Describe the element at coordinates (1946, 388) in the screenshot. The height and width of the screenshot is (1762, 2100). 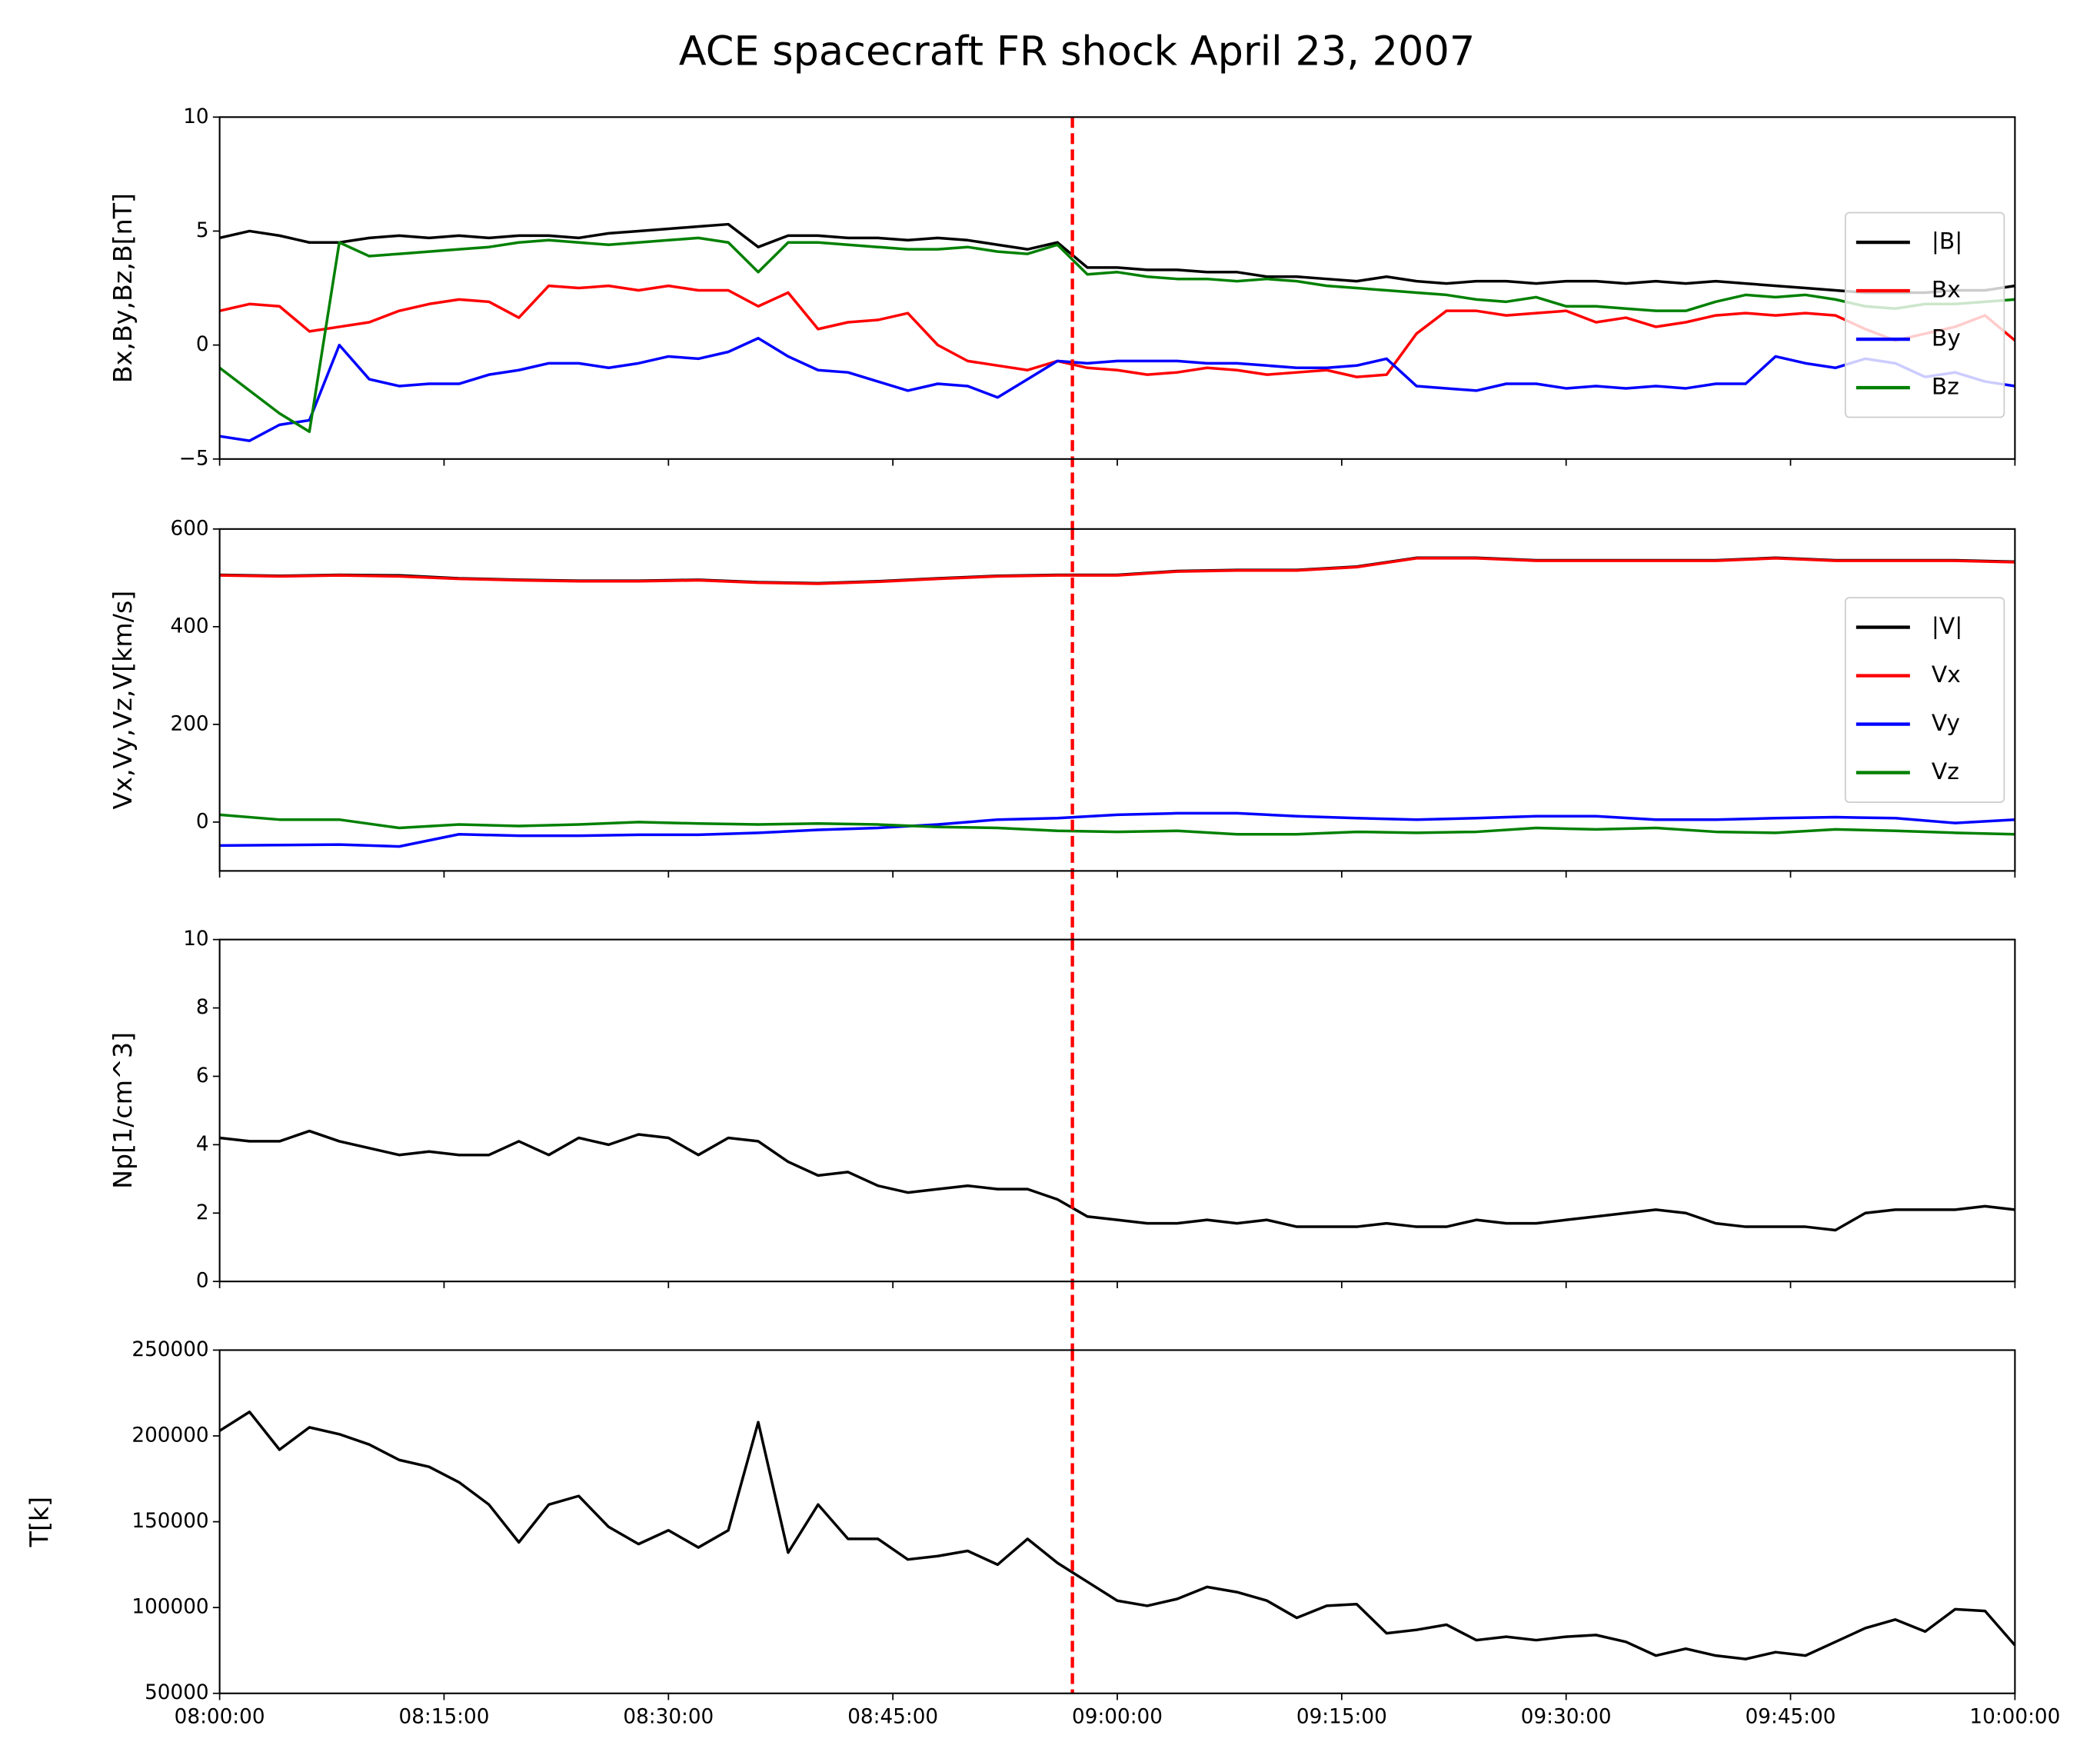
I see `legend-label: Bz` at that location.